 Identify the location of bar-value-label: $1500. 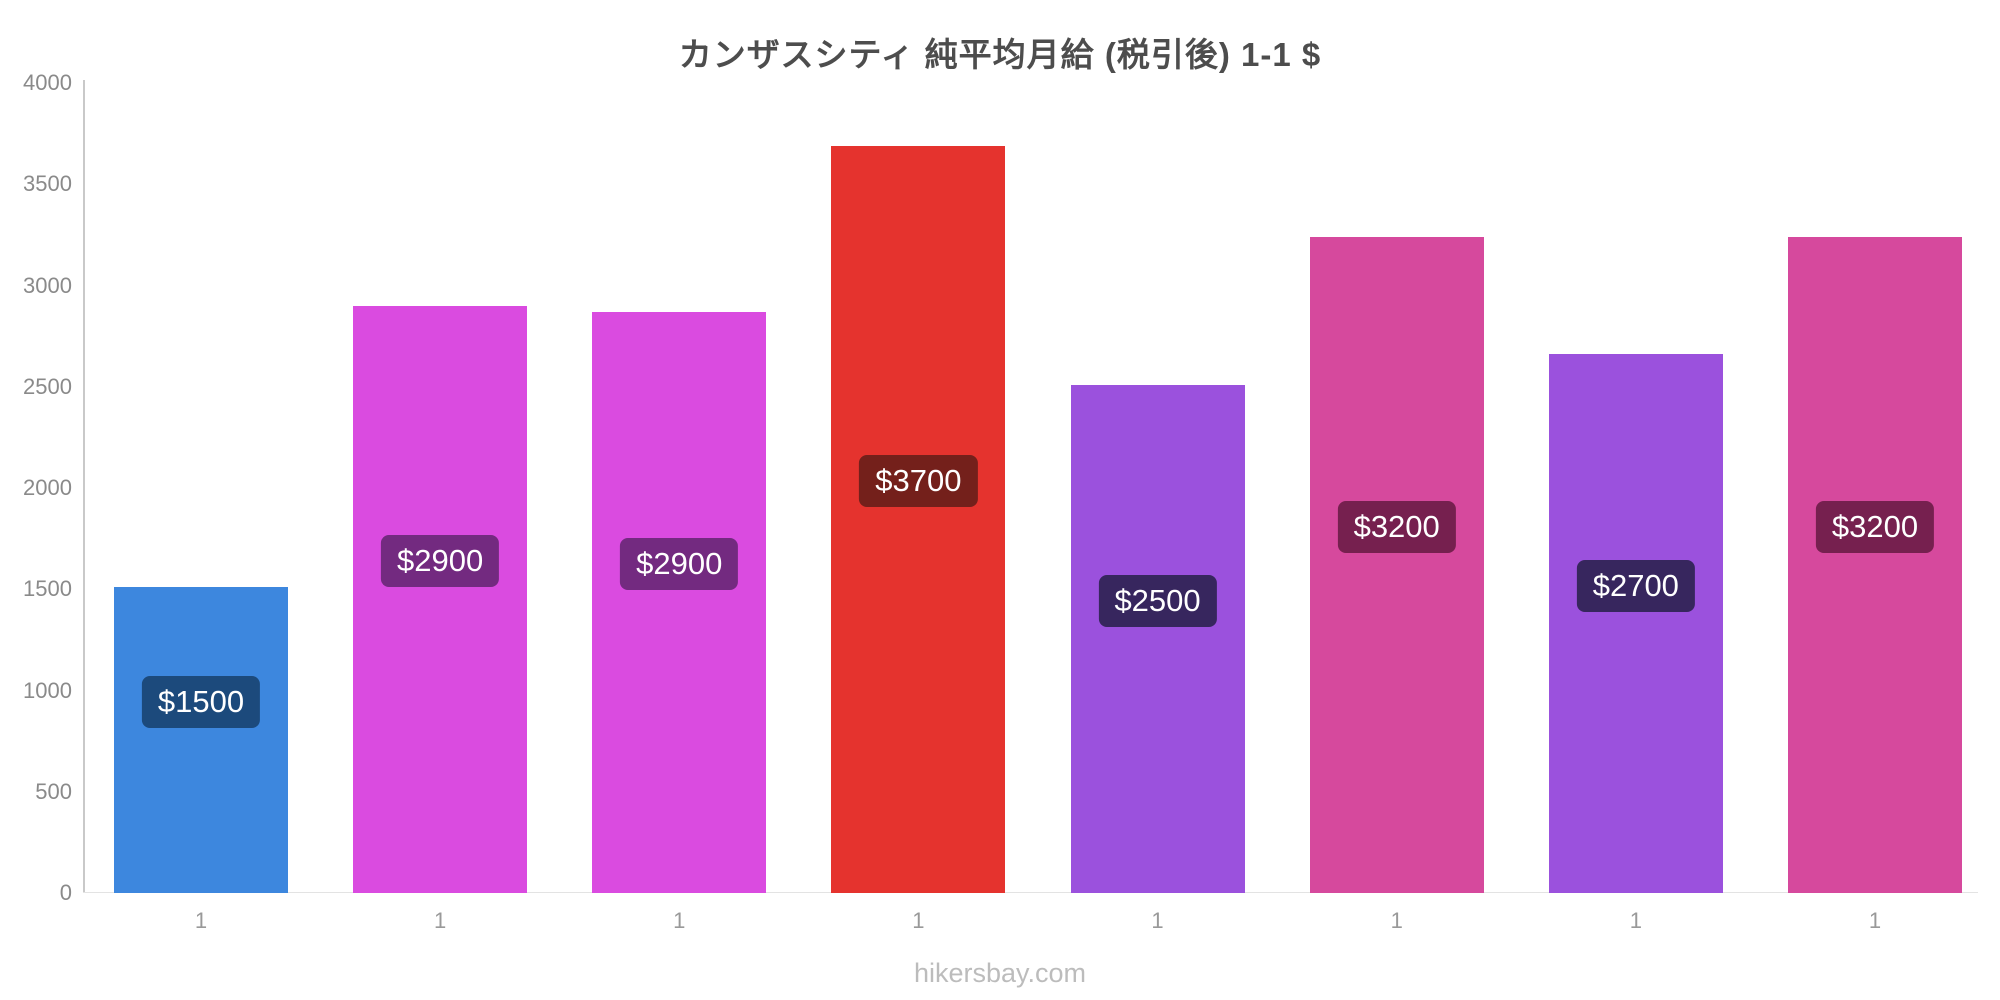
(201, 702).